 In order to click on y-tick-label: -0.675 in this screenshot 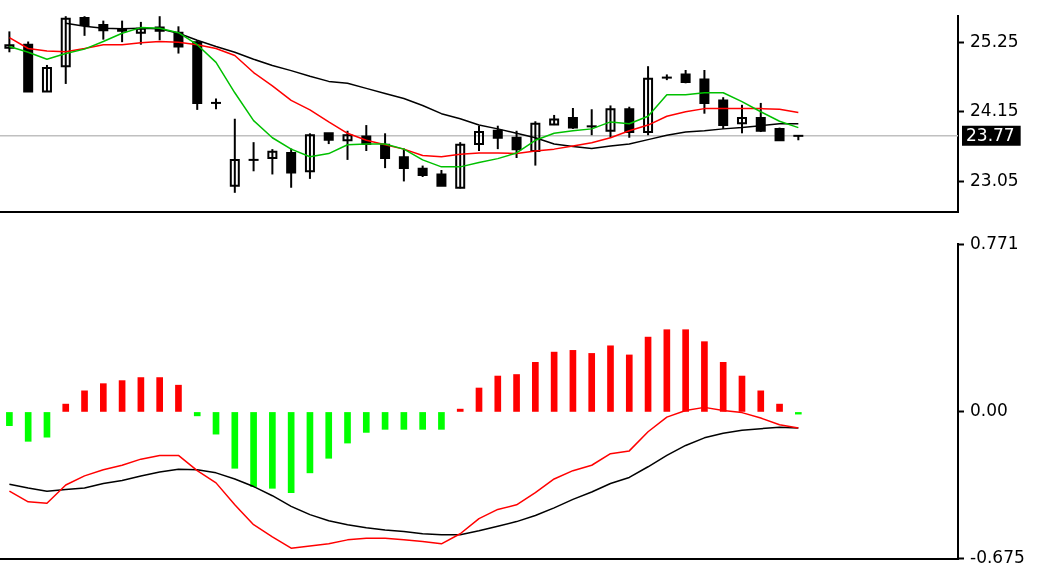, I will do `click(997, 557)`.